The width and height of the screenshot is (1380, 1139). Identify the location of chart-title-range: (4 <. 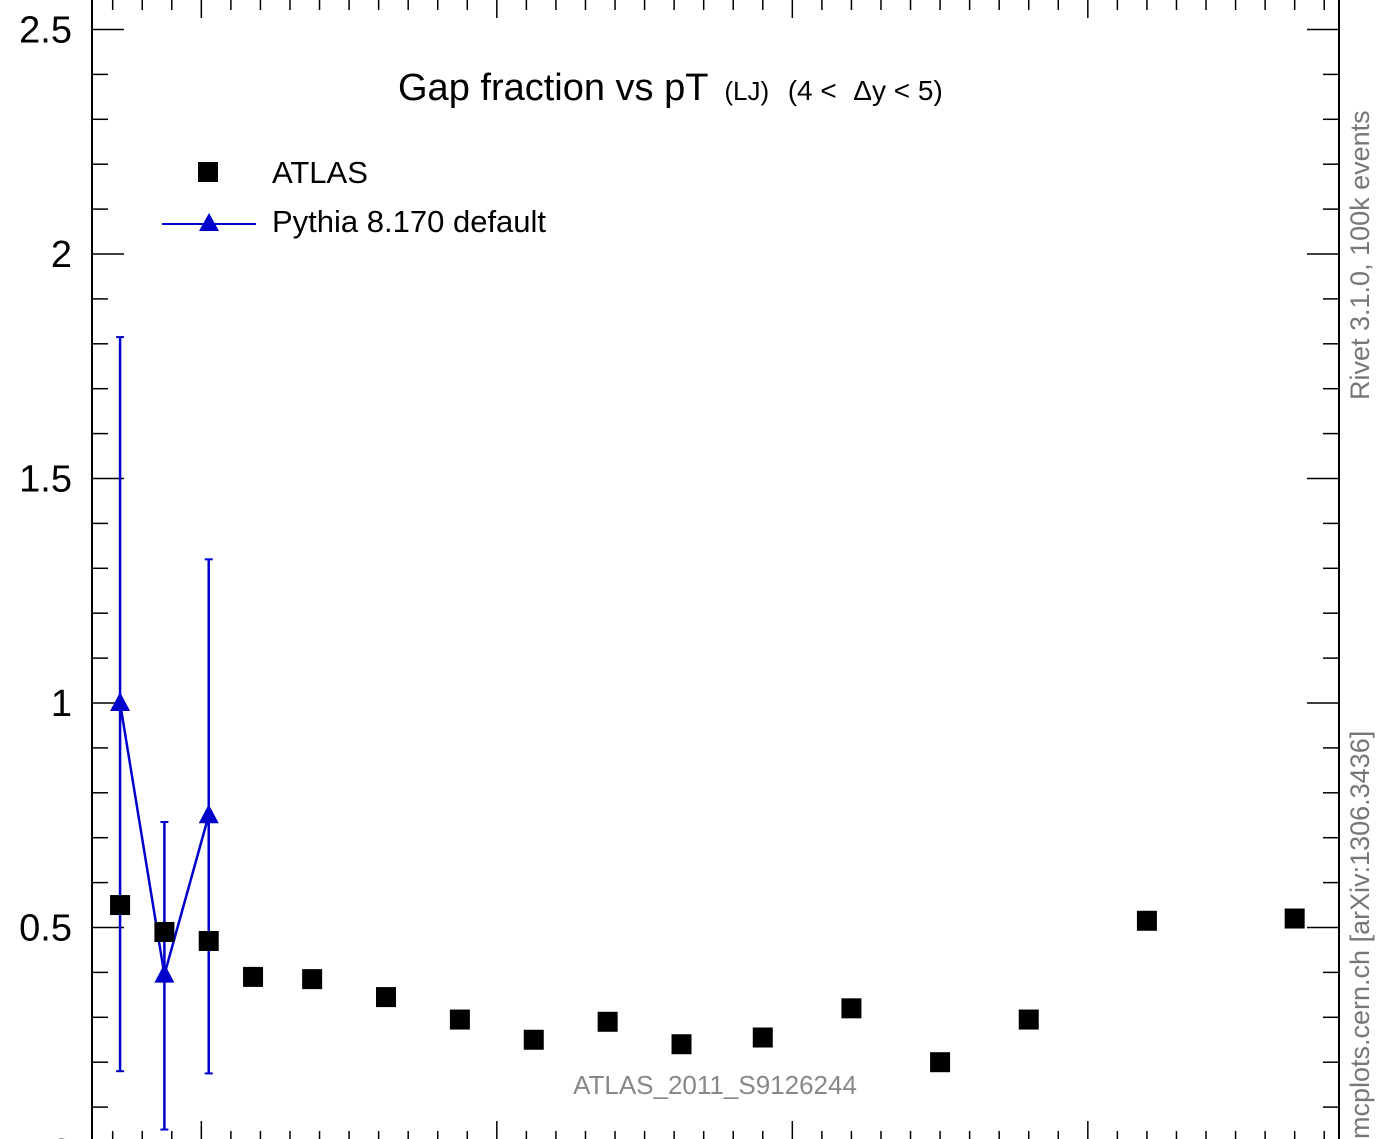
(812, 90).